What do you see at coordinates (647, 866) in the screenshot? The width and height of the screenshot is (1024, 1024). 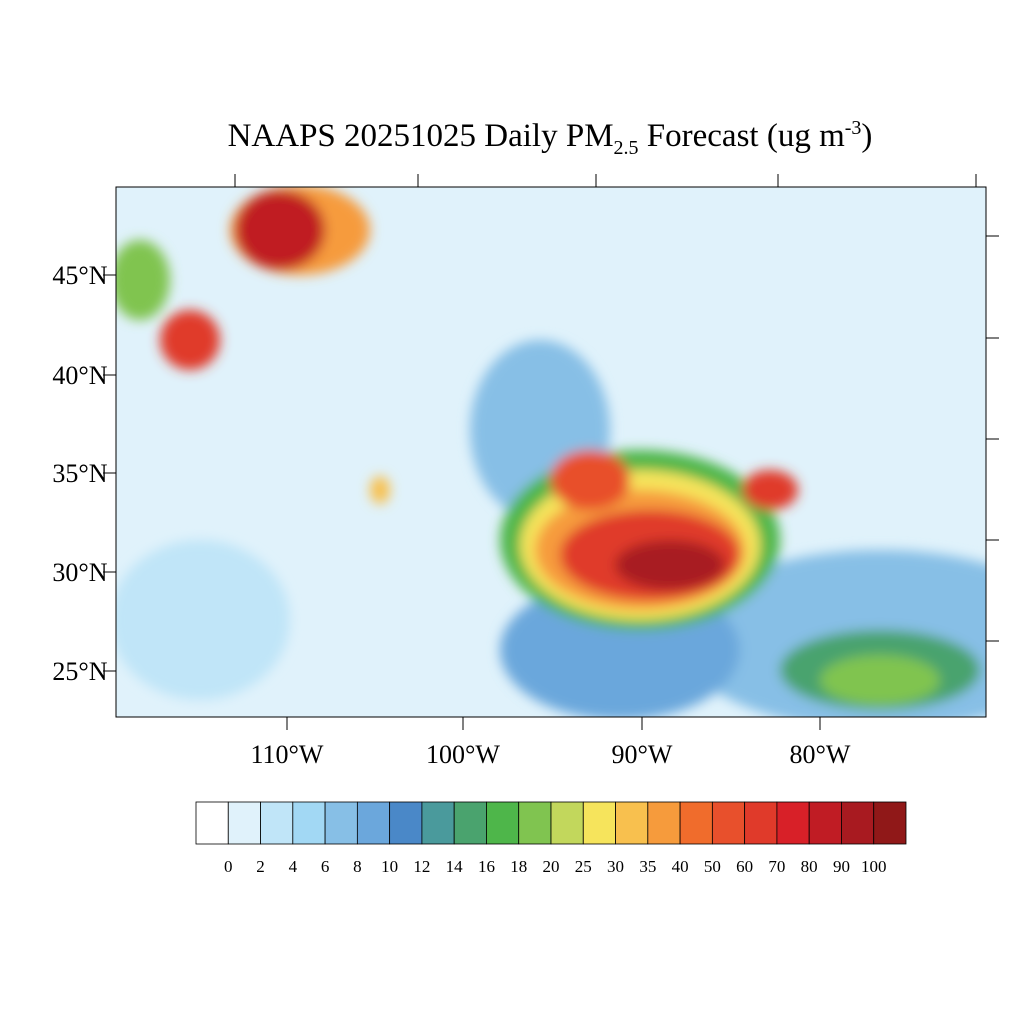 I see `colorbar-label: 35` at bounding box center [647, 866].